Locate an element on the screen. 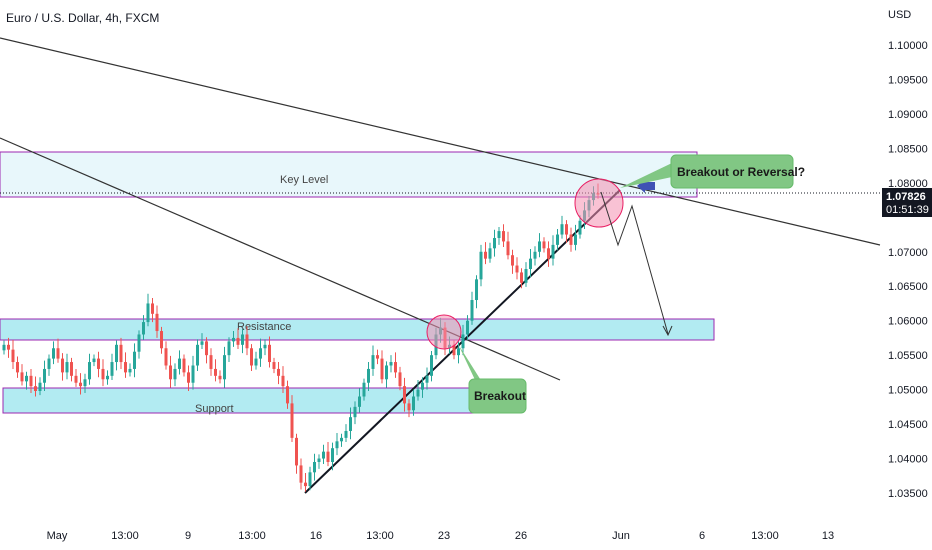  time-axis: May 13:00 9 13:00 16 13:00 23 26 Jun 6 13:00 13 is located at coordinates (441, 536).